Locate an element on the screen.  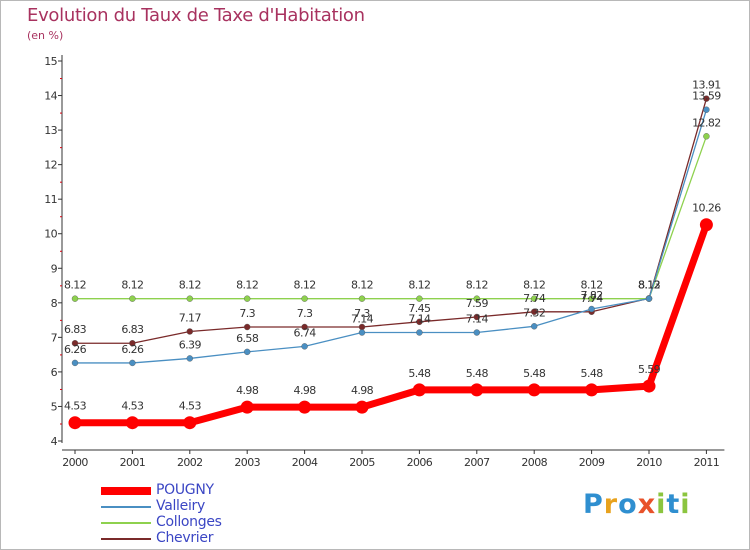
x-tick-label: 2010 is located at coordinates (649, 462).